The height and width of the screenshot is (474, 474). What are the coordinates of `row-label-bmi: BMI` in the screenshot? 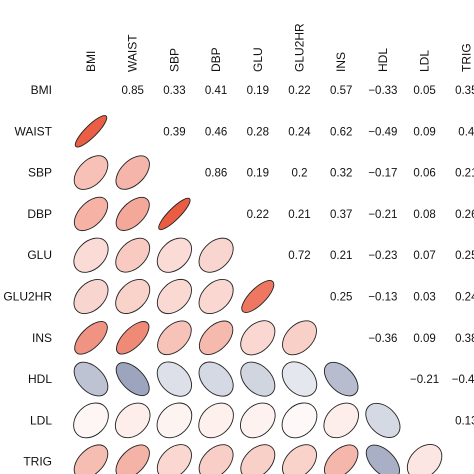 It's located at (41, 90).